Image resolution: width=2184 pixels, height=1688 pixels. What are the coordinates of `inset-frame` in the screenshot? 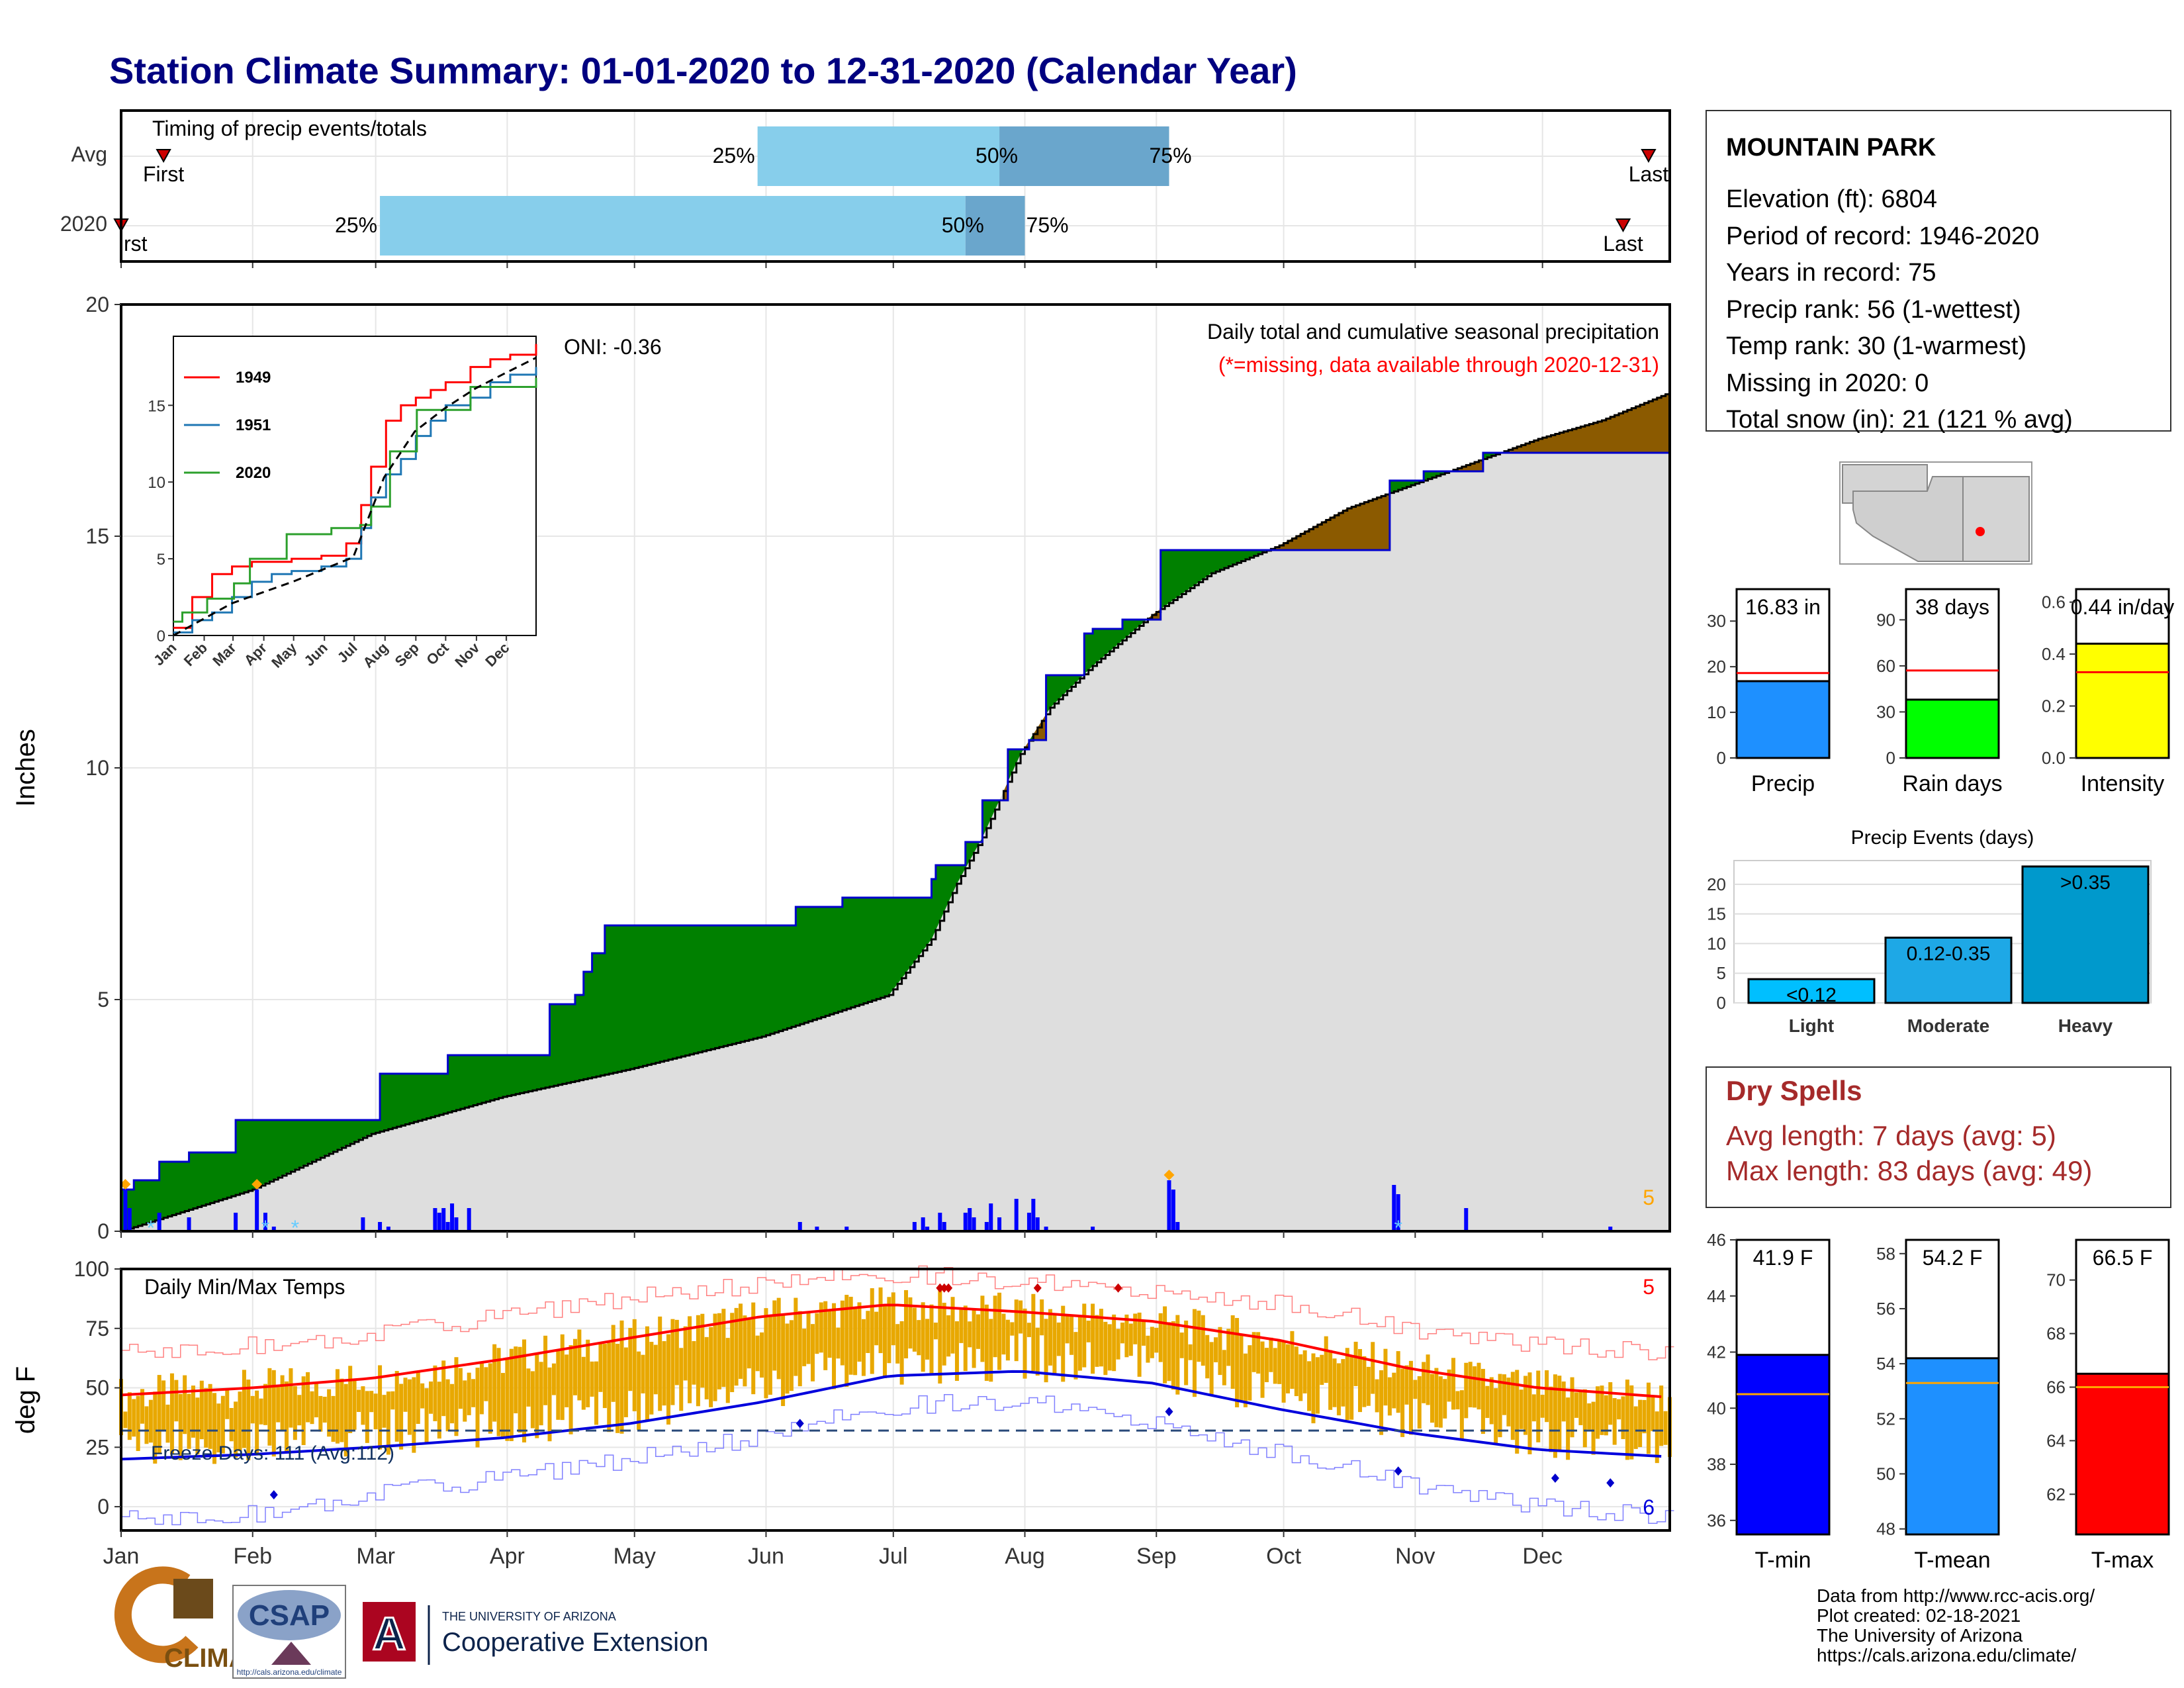 It's located at (355, 486).